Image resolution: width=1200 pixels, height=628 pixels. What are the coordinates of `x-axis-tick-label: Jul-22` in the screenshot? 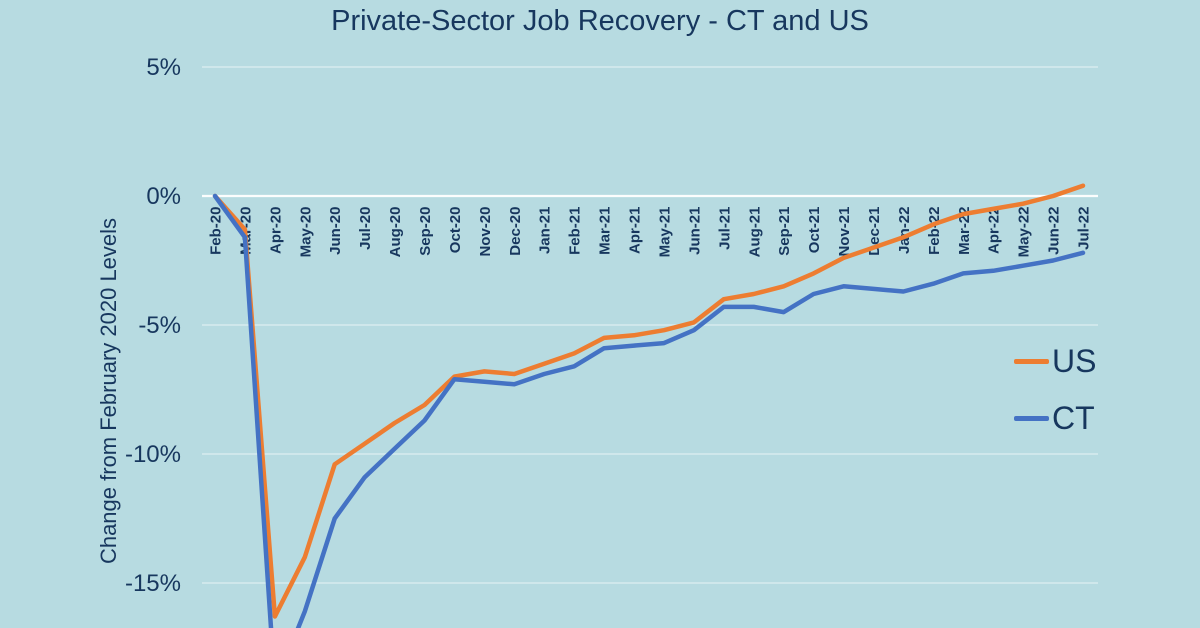 It's located at (1084, 228).